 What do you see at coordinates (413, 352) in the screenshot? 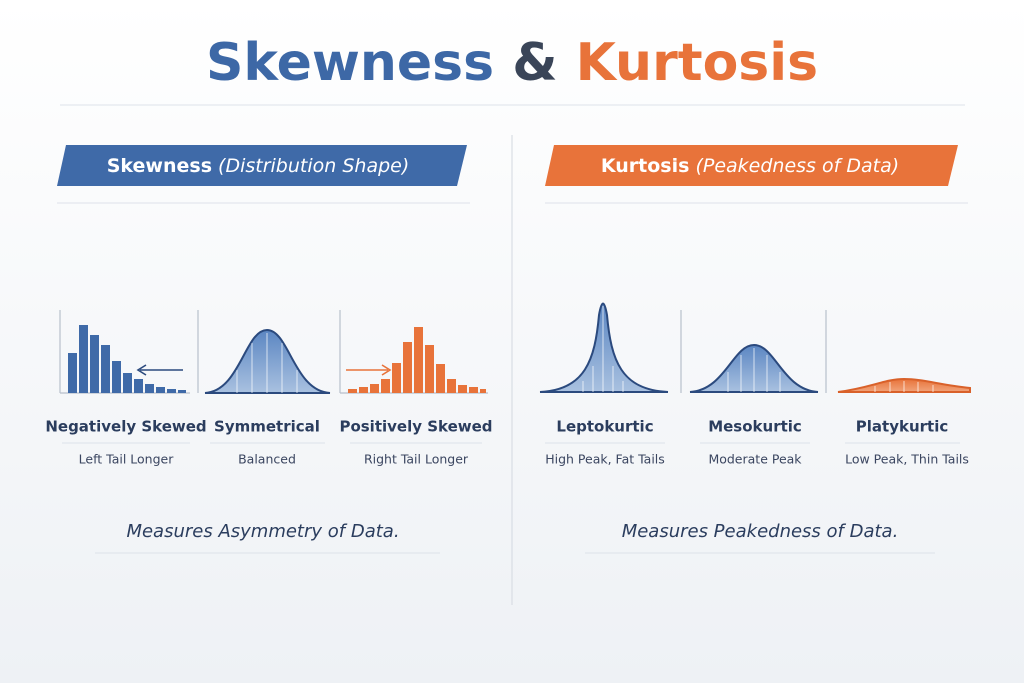
I see `pos-skew-illustration` at bounding box center [413, 352].